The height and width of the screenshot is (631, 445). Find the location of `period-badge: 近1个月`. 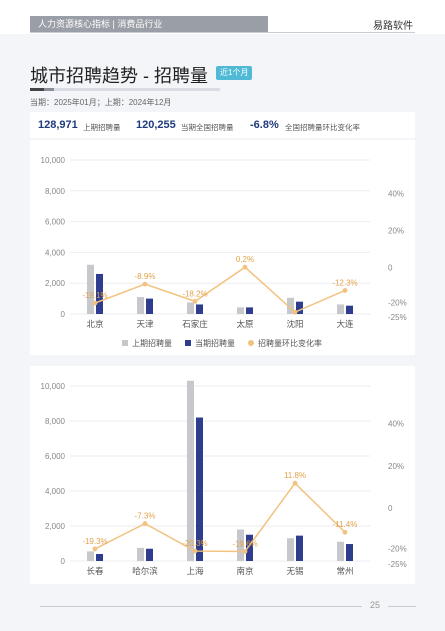

period-badge: 近1个月 is located at coordinates (234, 73).